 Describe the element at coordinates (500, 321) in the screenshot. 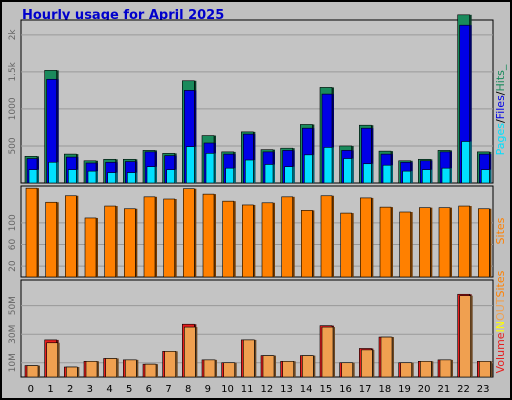

I see `legend-panel-3: VolumeINOUTSites` at that location.